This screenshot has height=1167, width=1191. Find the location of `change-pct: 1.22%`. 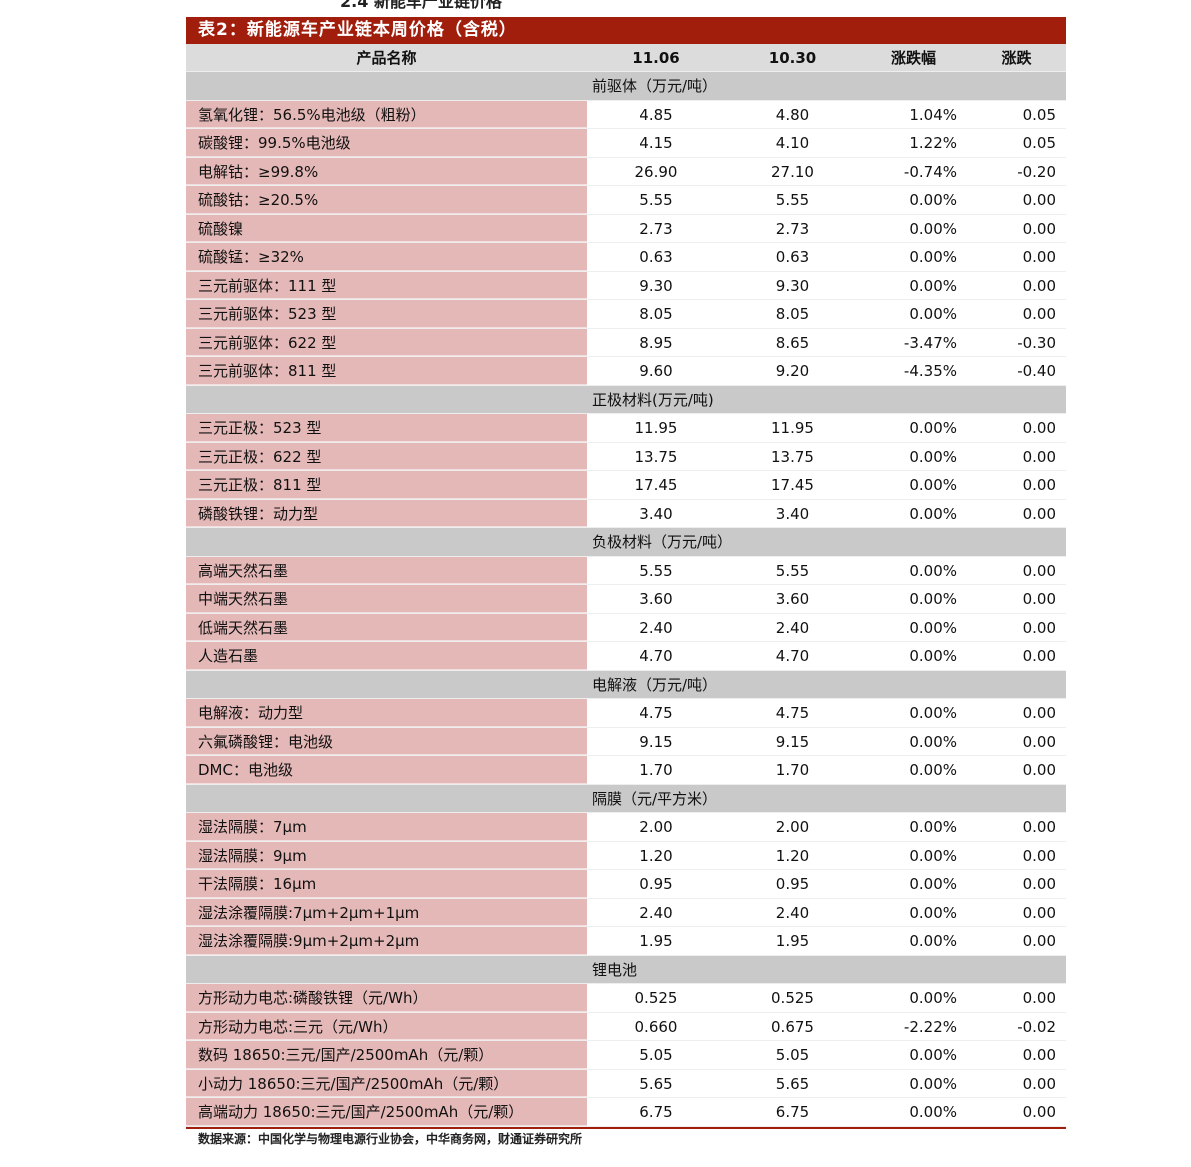

change-pct: 1.22% is located at coordinates (933, 143).